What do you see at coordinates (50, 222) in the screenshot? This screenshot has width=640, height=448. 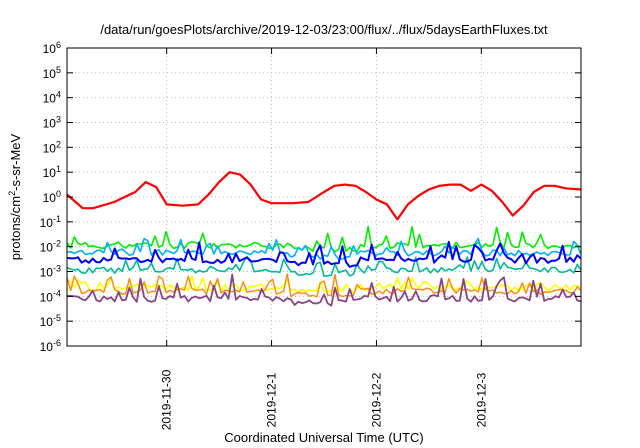 I see `y-tick-label: 10⁻¹` at bounding box center [50, 222].